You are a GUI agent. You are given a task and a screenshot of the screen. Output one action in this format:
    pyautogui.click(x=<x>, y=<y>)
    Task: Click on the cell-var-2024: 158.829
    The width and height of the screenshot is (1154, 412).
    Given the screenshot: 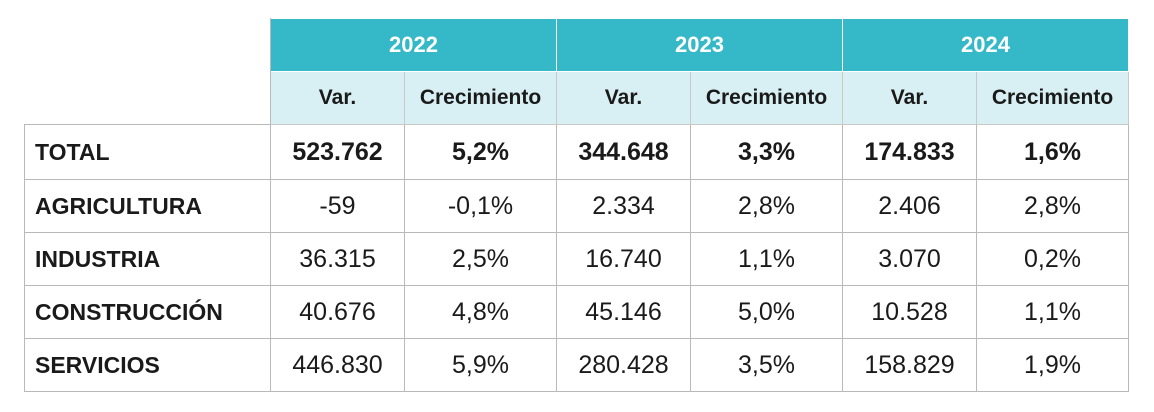 What is the action you would take?
    pyautogui.click(x=909, y=365)
    